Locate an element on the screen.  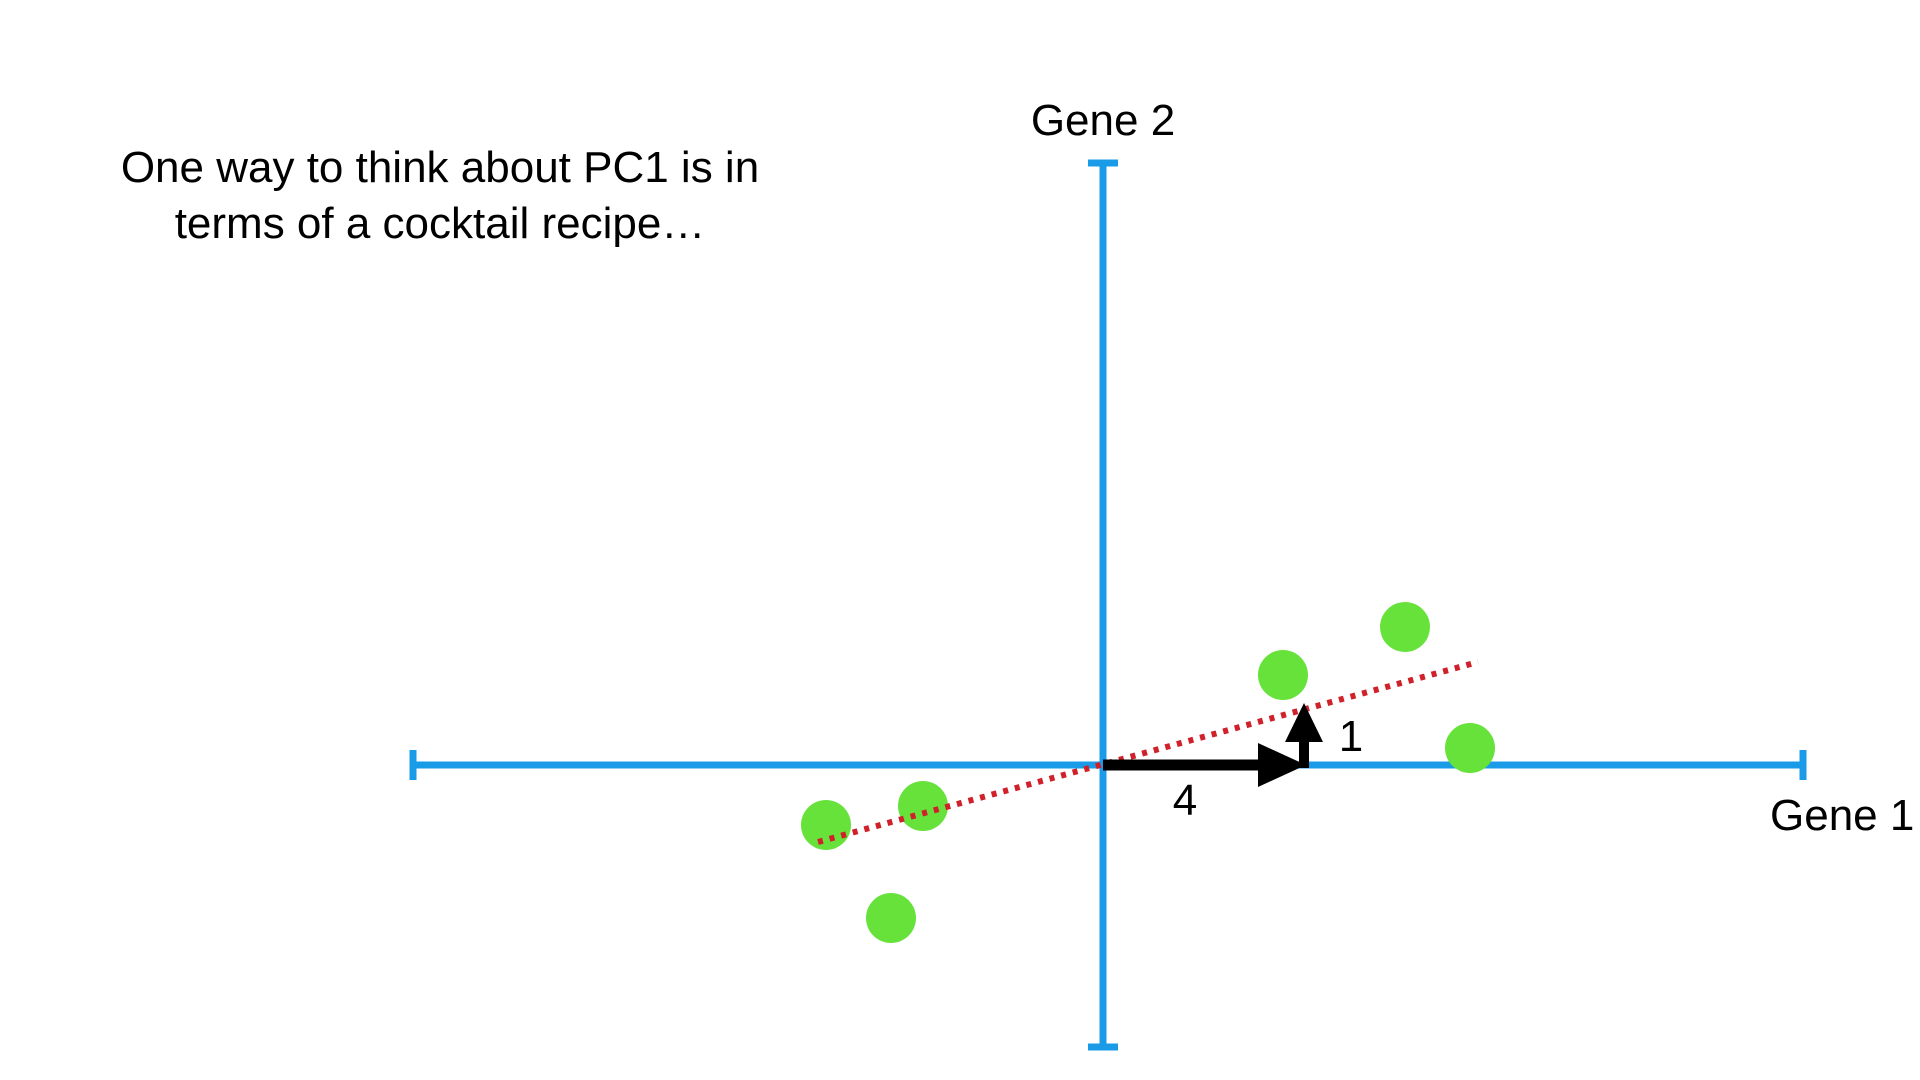
data-points is located at coordinates (1148, 772).